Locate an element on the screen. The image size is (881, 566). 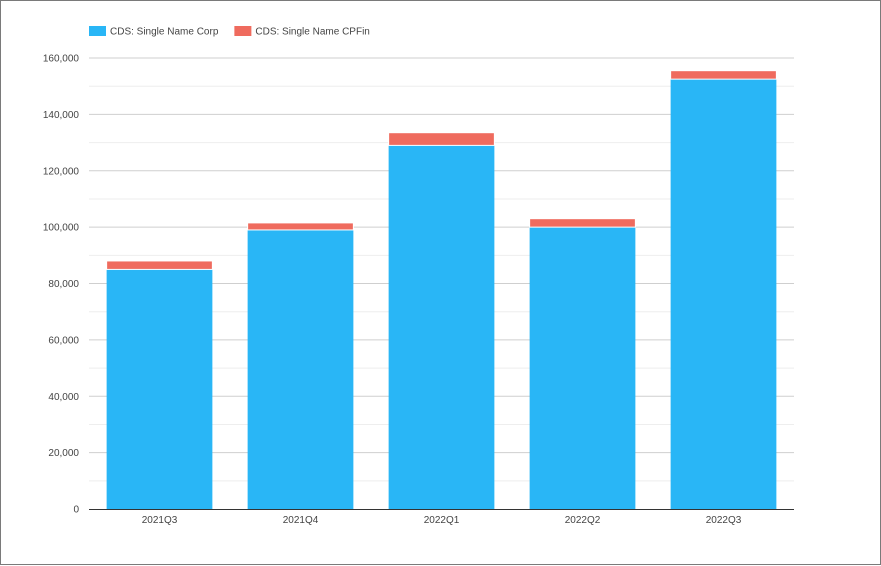
y-tick-label: 80,000 is located at coordinates (63, 284).